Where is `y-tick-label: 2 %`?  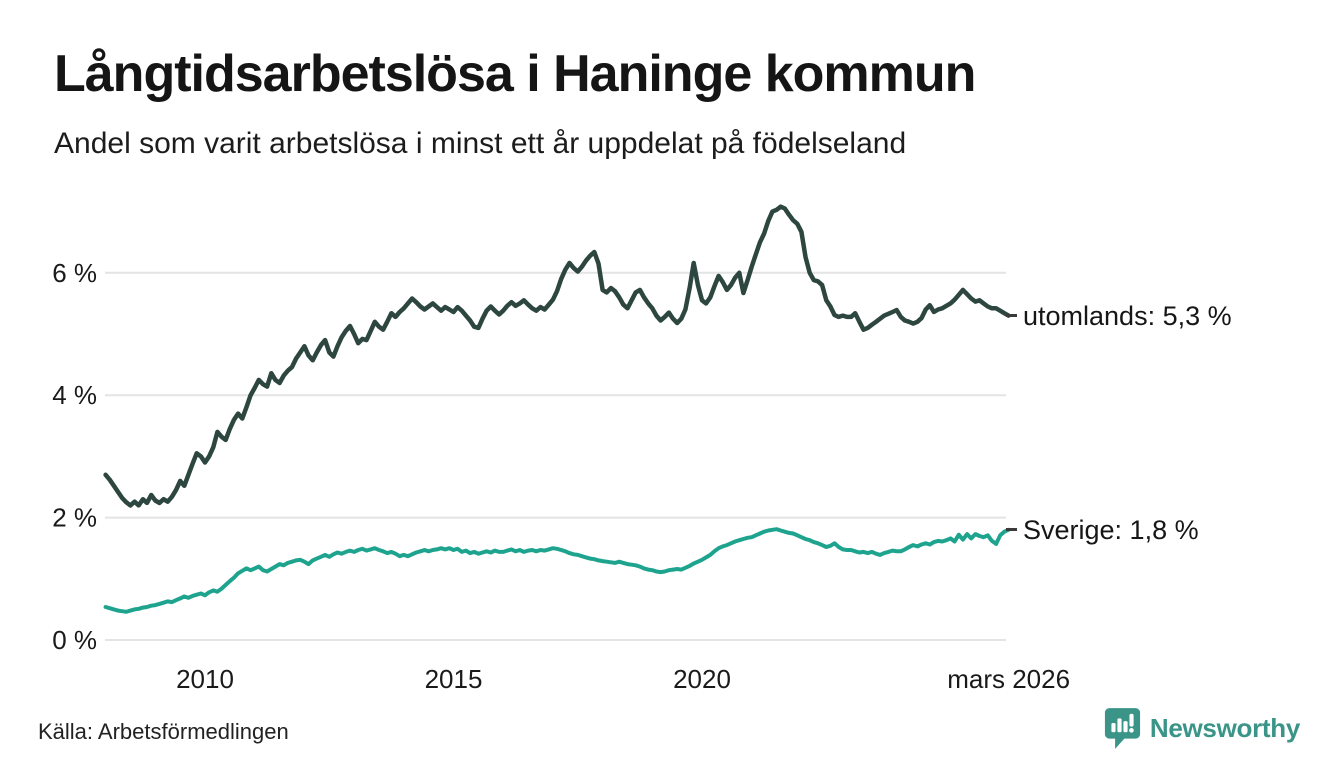 y-tick-label: 2 % is located at coordinates (74, 518).